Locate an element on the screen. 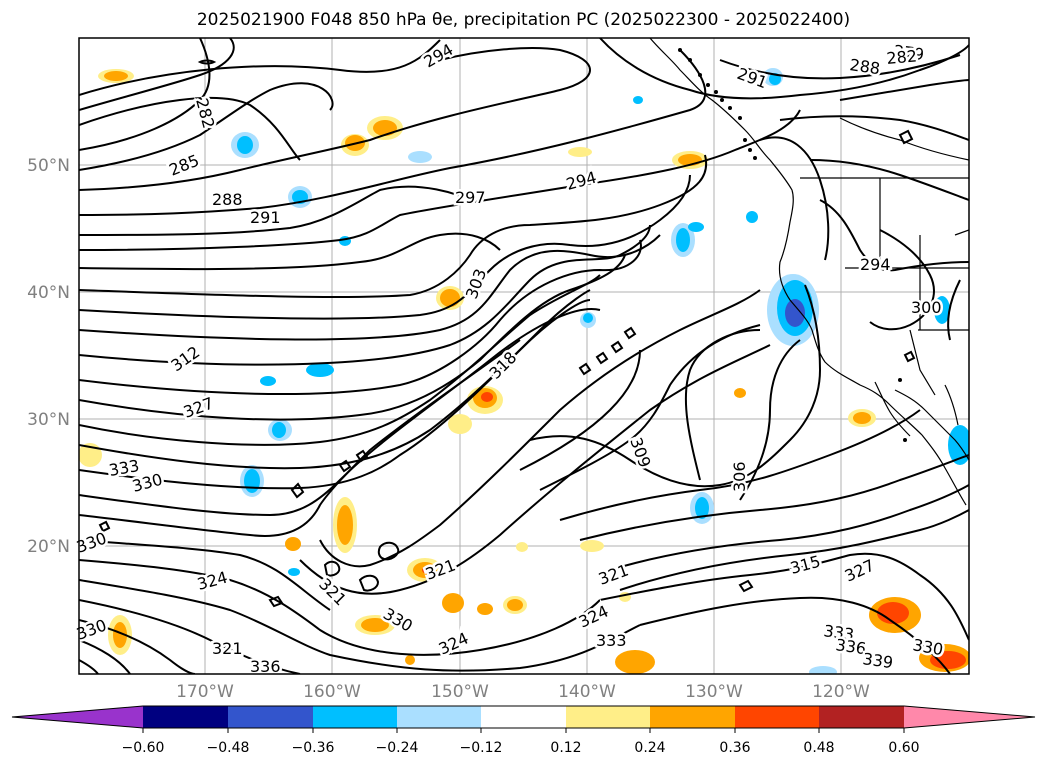  colorbar-ticks is located at coordinates (523, 730).